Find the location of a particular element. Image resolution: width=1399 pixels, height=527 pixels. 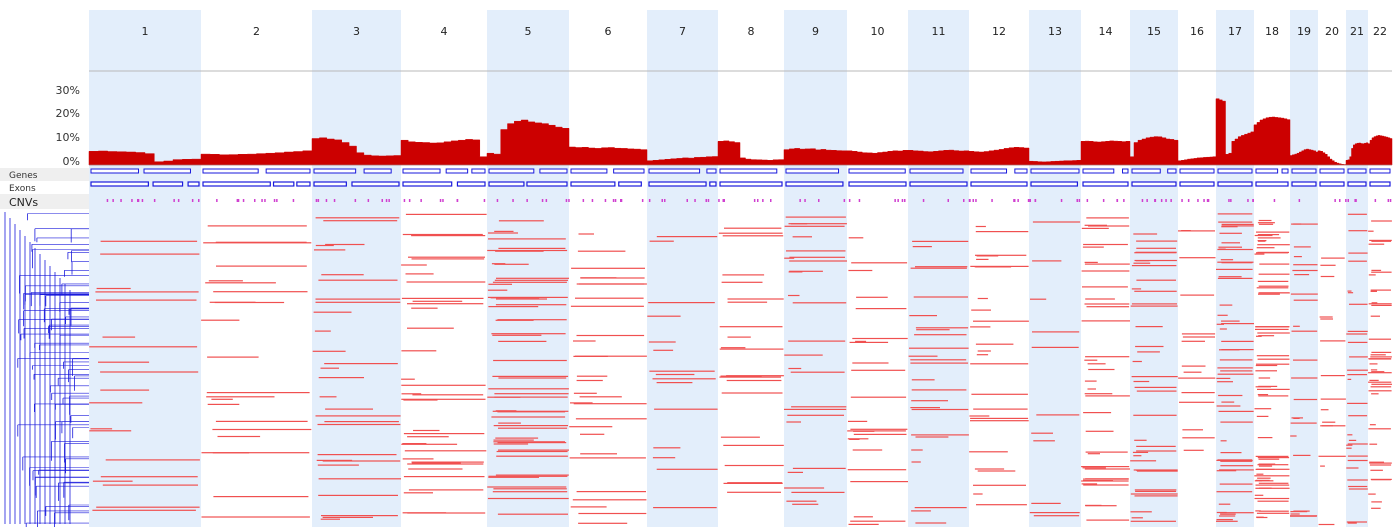

chromosome-label-21: 21 is located at coordinates (1357, 31).